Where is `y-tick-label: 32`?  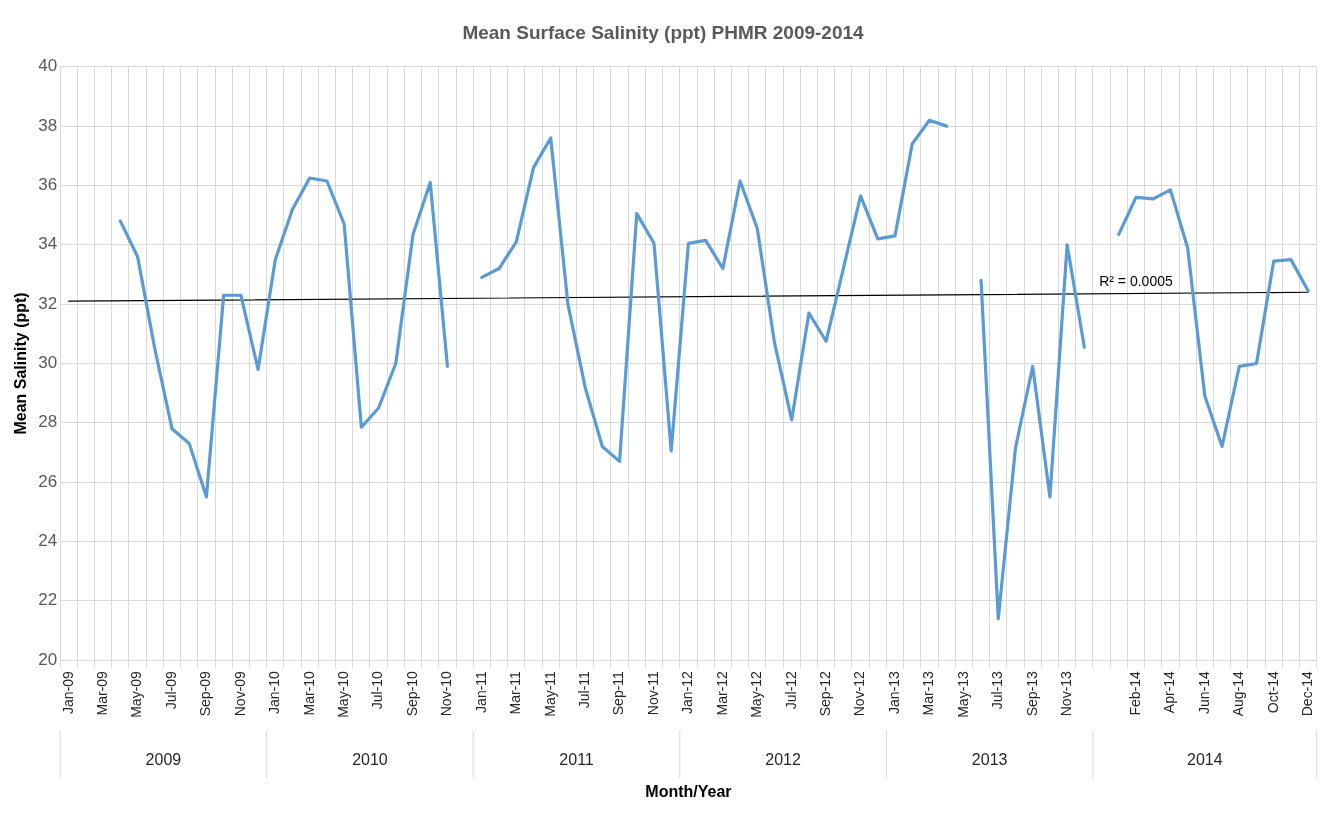 y-tick-label: 32 is located at coordinates (48, 303).